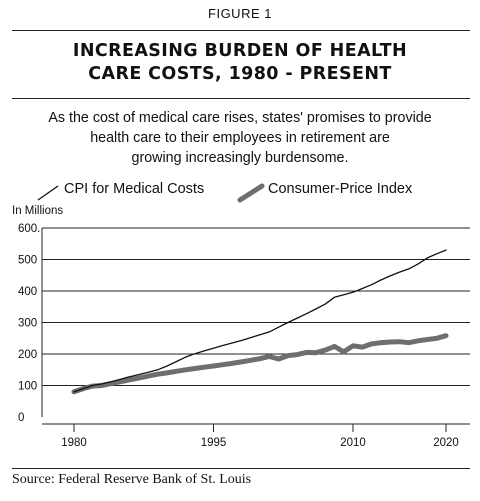  What do you see at coordinates (241, 30) in the screenshot?
I see `title-top-rule` at bounding box center [241, 30].